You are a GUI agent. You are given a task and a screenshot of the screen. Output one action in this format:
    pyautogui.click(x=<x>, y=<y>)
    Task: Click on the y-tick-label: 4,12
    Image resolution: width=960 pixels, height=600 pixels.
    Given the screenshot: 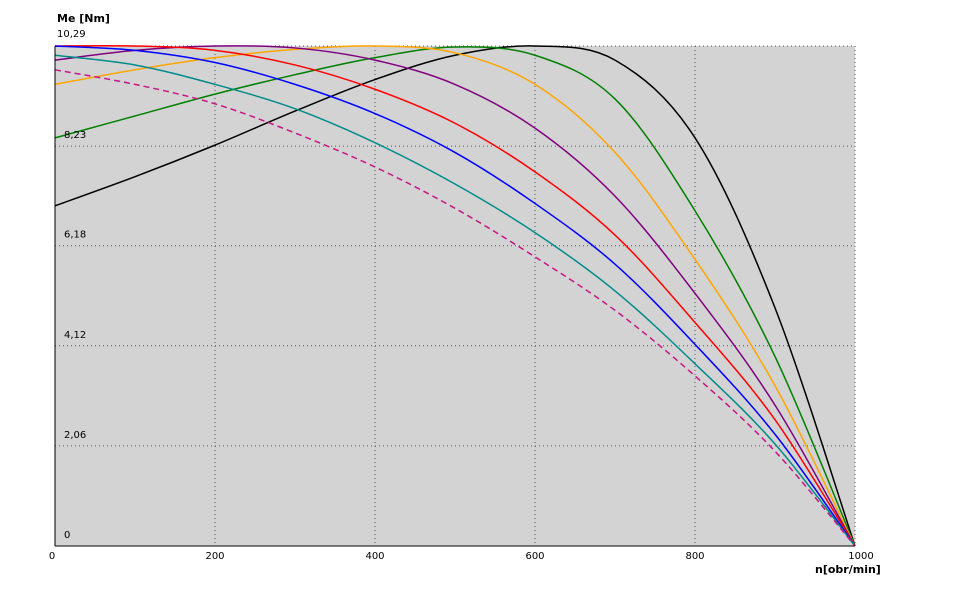 What is the action you would take?
    pyautogui.click(x=75, y=335)
    